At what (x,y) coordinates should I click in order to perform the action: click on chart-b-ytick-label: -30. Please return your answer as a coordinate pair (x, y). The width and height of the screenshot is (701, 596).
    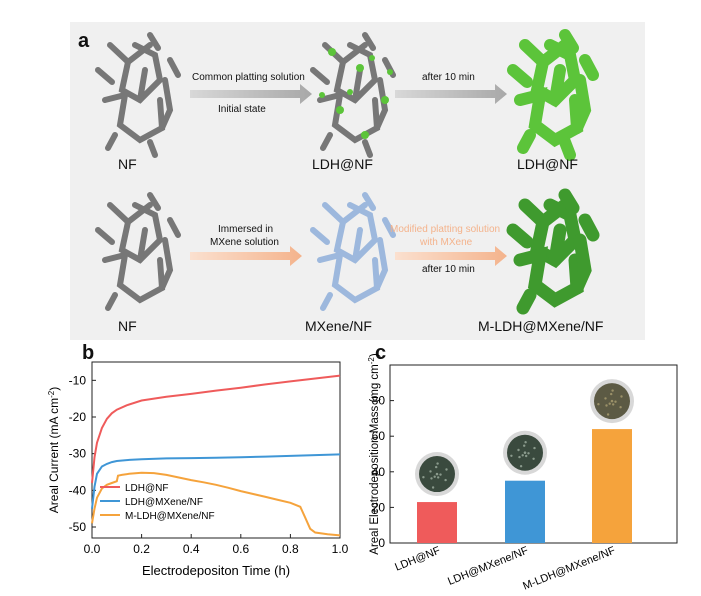
    Looking at the image, I should click on (78, 454).